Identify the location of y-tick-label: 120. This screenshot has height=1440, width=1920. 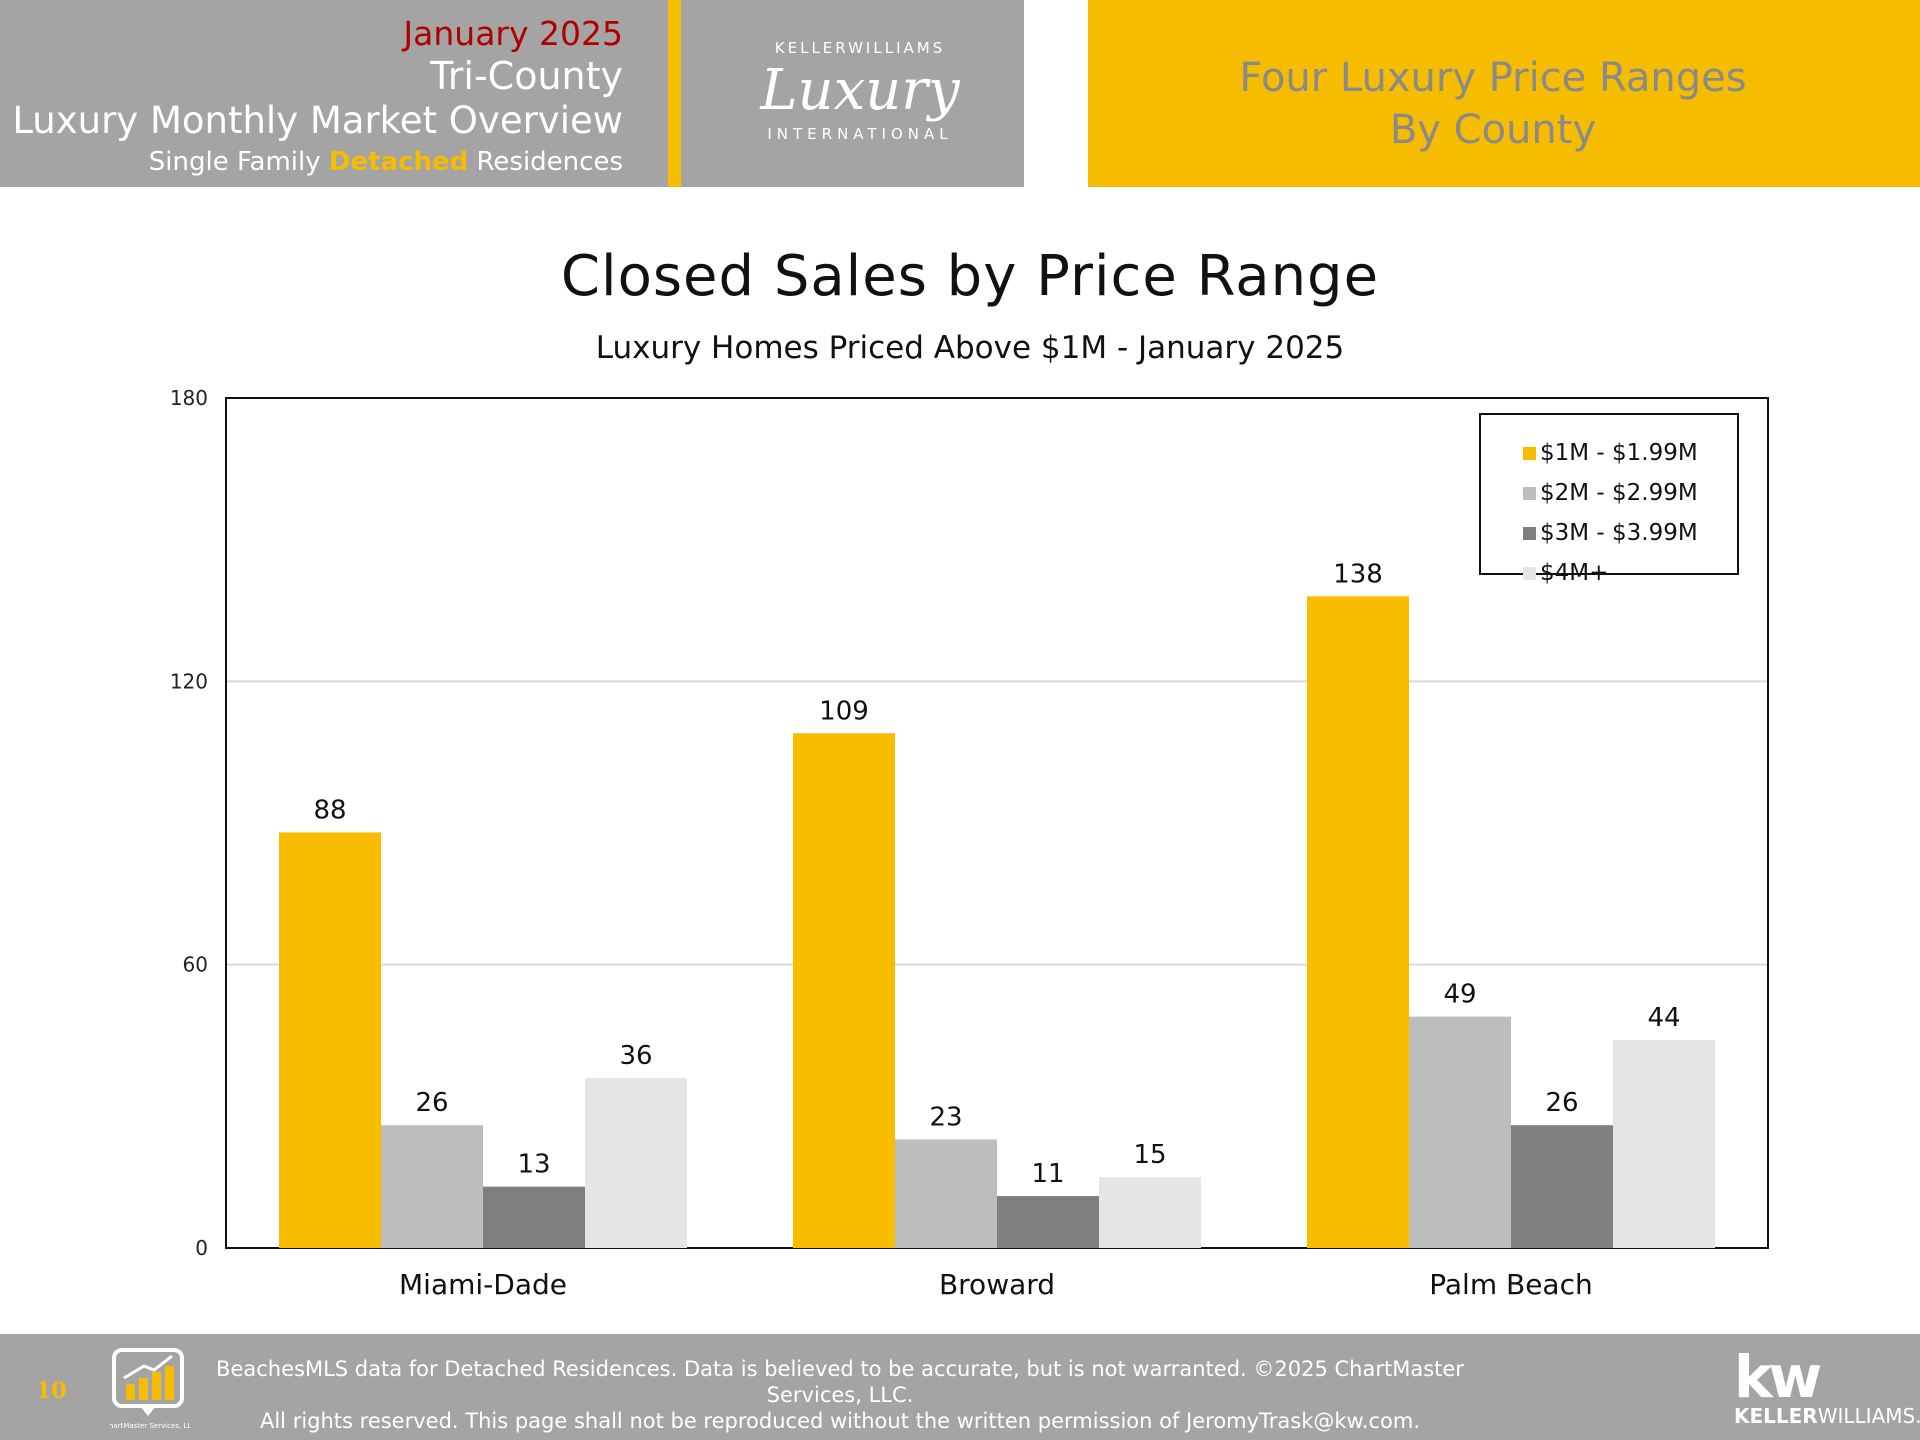
(189, 681).